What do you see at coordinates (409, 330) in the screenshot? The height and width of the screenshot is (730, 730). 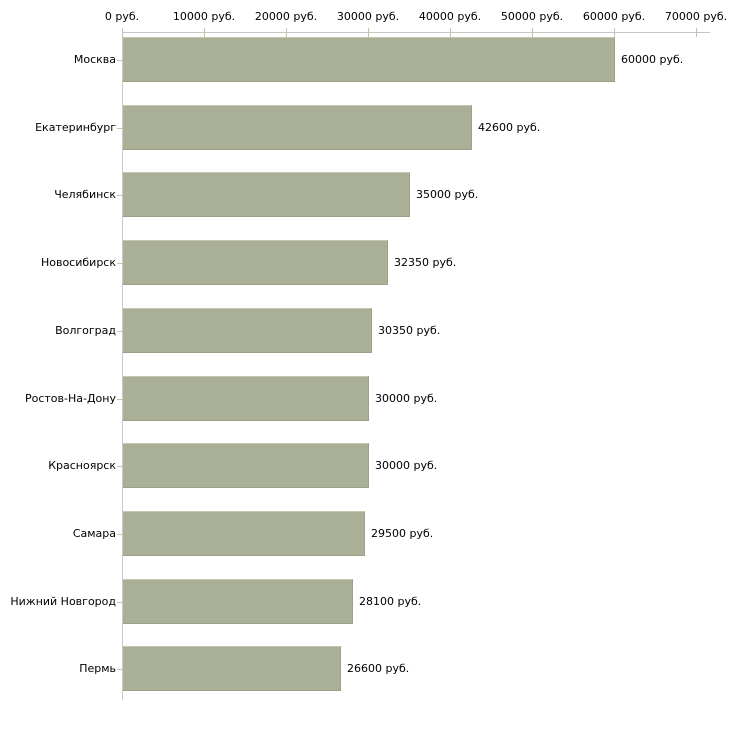 I see `value-label: 30350 руб.` at bounding box center [409, 330].